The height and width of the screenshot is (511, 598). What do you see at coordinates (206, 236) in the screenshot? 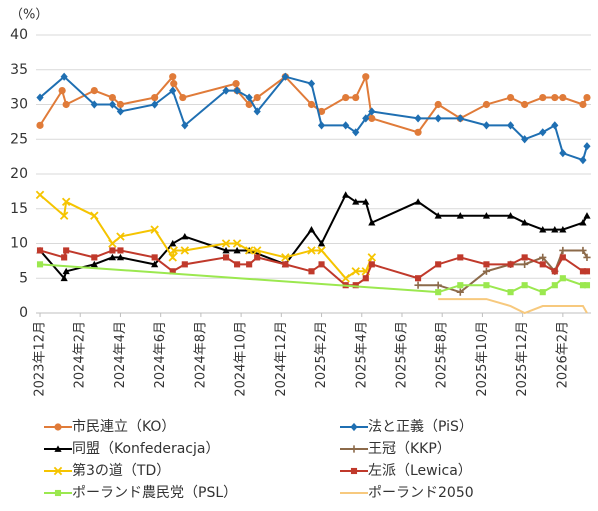
I see `series` at bounding box center [206, 236].